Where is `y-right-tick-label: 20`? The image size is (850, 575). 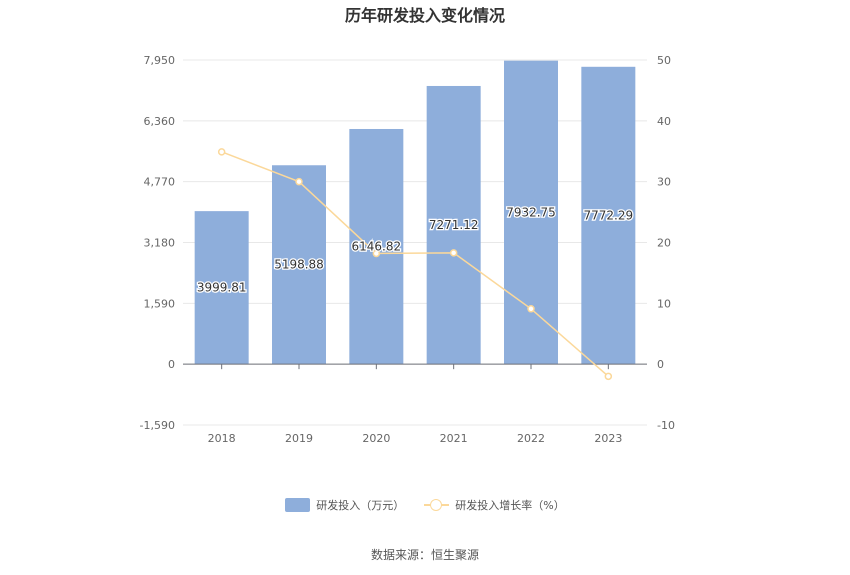
y-right-tick-label: 20 is located at coordinates (664, 243).